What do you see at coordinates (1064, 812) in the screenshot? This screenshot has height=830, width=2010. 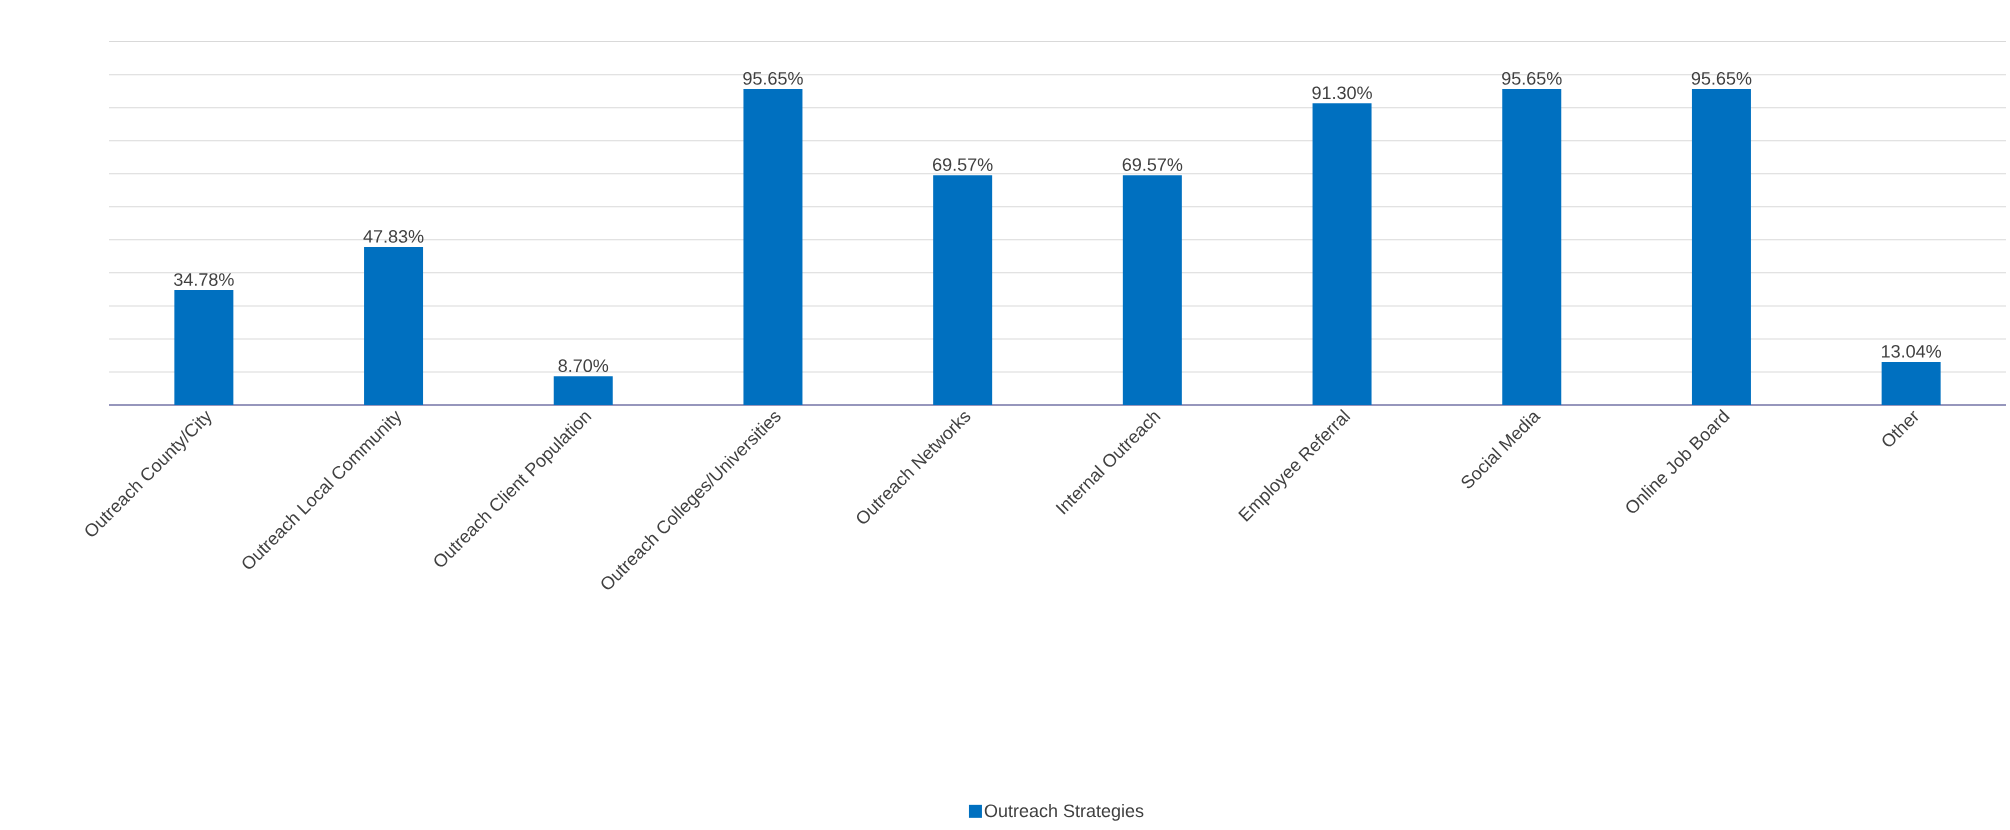 I see `legend-label: Outreach Strategies` at bounding box center [1064, 812].